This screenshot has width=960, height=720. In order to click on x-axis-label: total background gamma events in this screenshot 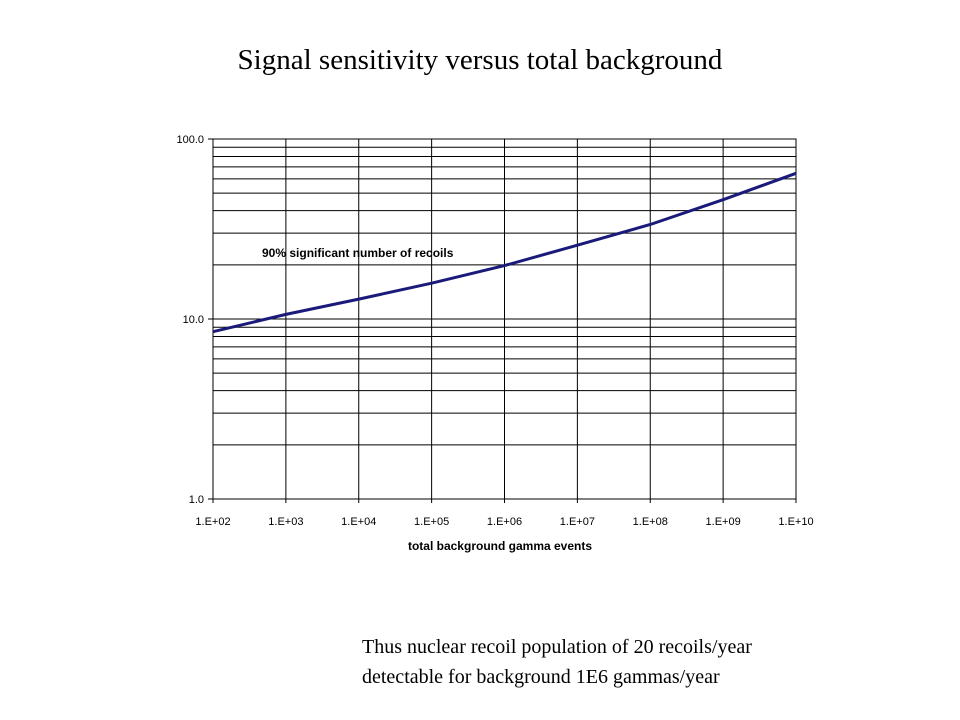, I will do `click(500, 546)`.